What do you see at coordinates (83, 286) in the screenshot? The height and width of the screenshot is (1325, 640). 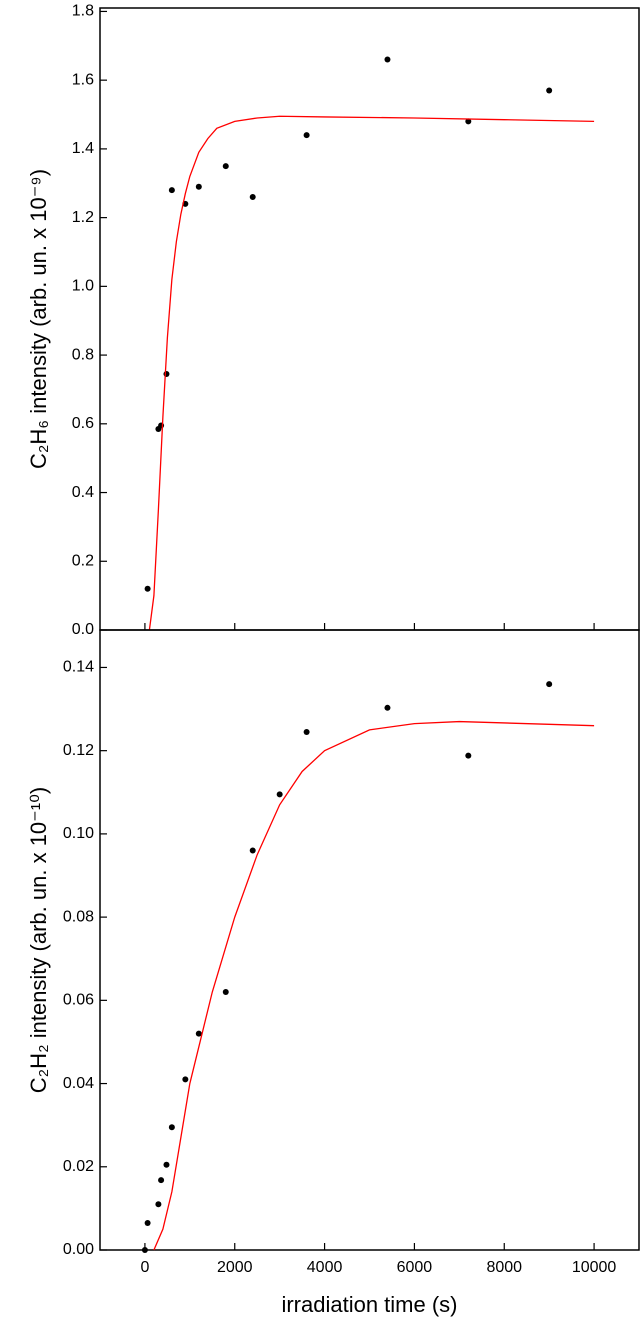 I see `y-tick-label: 1.0` at bounding box center [83, 286].